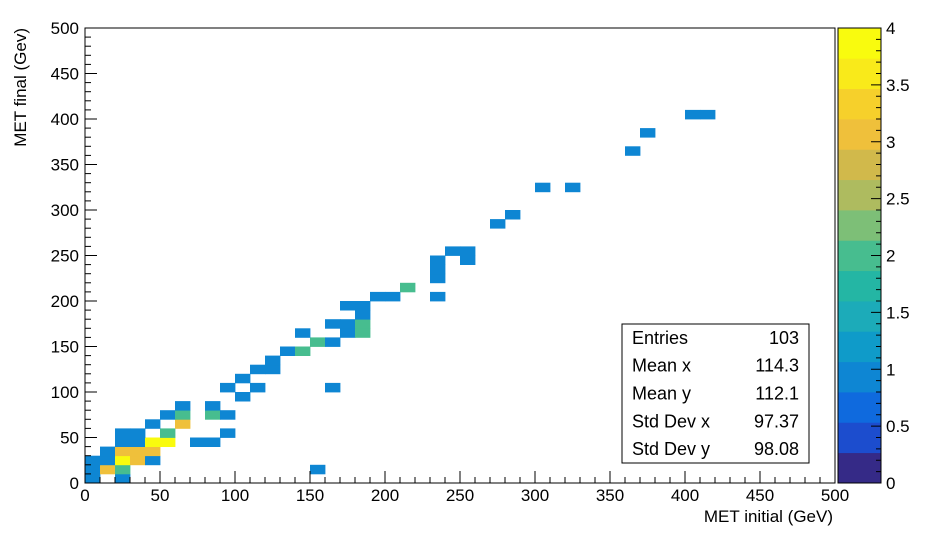 The width and height of the screenshot is (926, 534). What do you see at coordinates (898, 426) in the screenshot?
I see `colorbar-tick-label: 0.5` at bounding box center [898, 426].